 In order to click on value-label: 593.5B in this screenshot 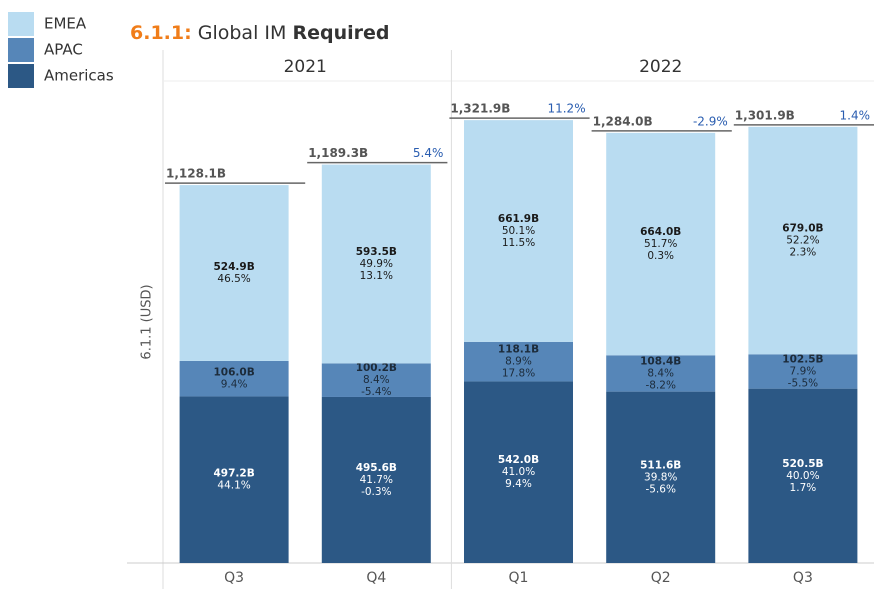, I will do `click(376, 252)`.